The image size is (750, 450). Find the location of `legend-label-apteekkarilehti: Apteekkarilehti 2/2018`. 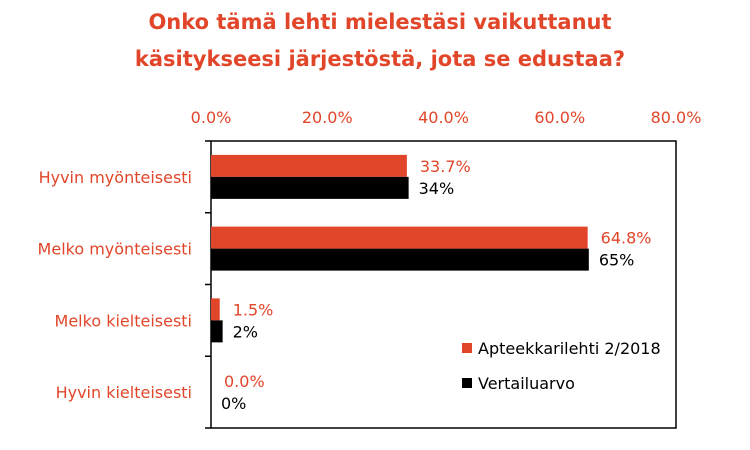

legend-label-apteekkarilehti: Apteekkarilehti 2/2018 is located at coordinates (569, 348).